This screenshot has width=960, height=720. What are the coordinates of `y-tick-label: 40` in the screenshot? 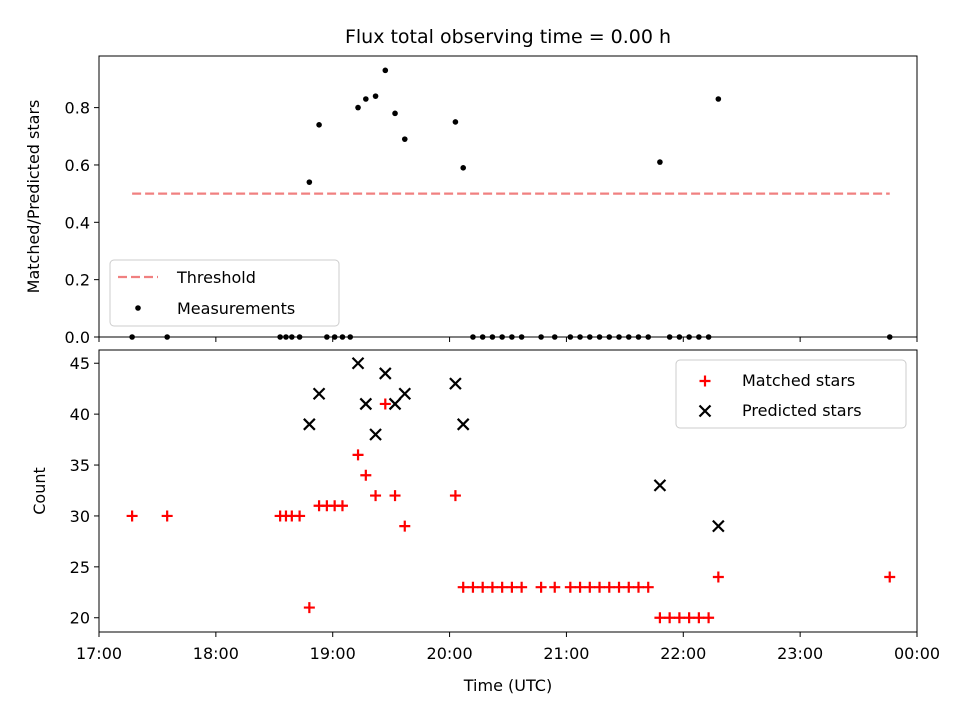 It's located at (80, 414).